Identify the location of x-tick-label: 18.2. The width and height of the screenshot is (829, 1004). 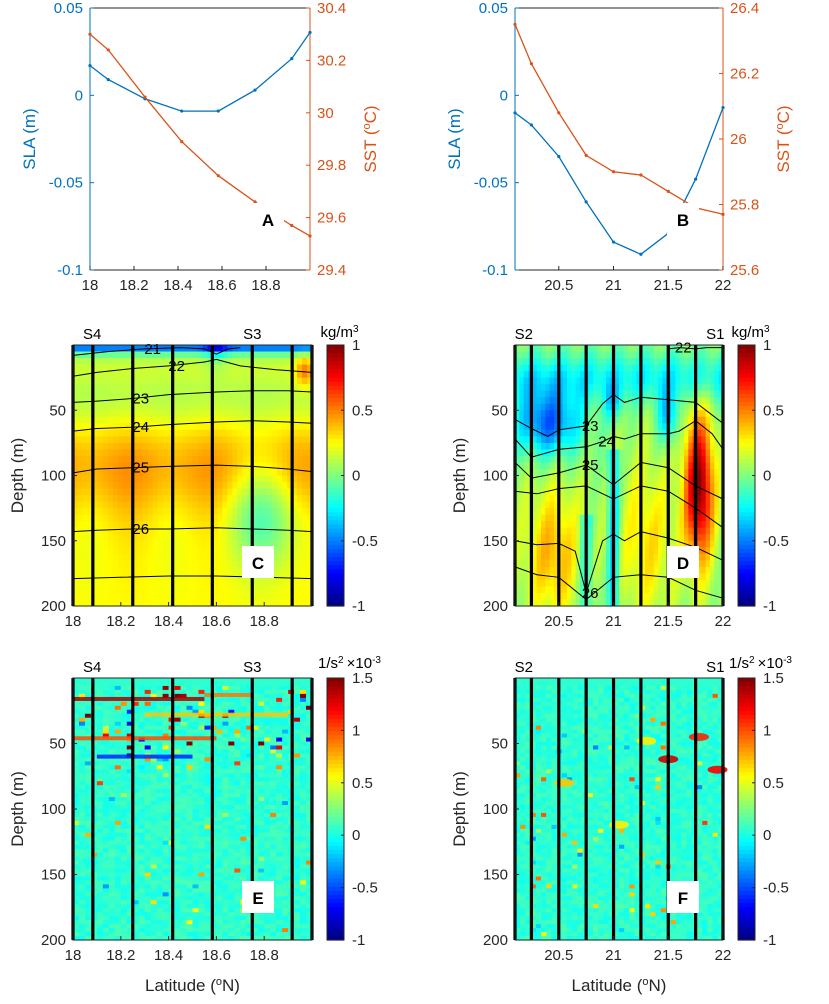
(120, 621).